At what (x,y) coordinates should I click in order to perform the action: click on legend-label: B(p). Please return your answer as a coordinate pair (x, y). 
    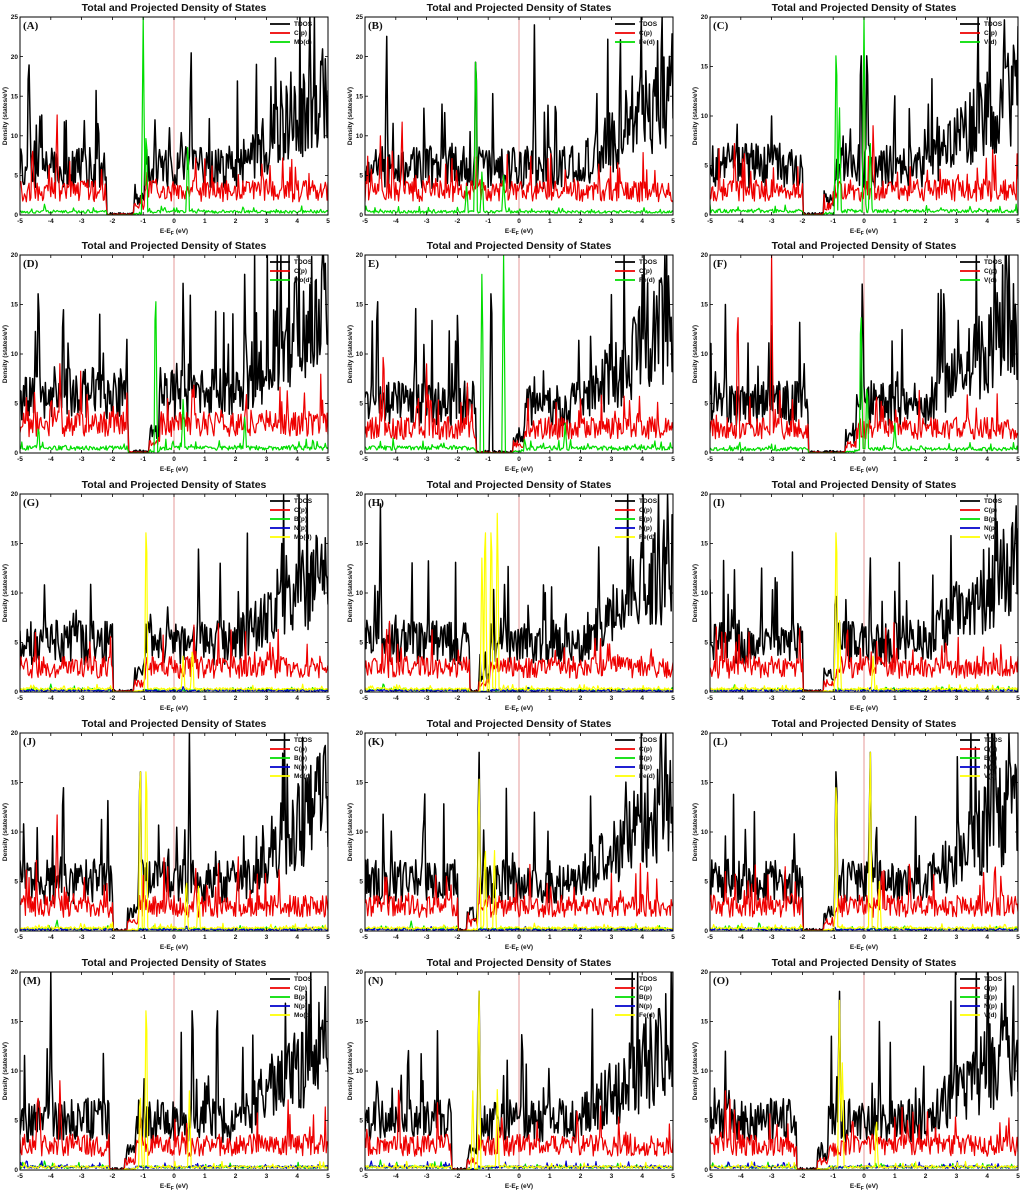
    Looking at the image, I should click on (645, 997).